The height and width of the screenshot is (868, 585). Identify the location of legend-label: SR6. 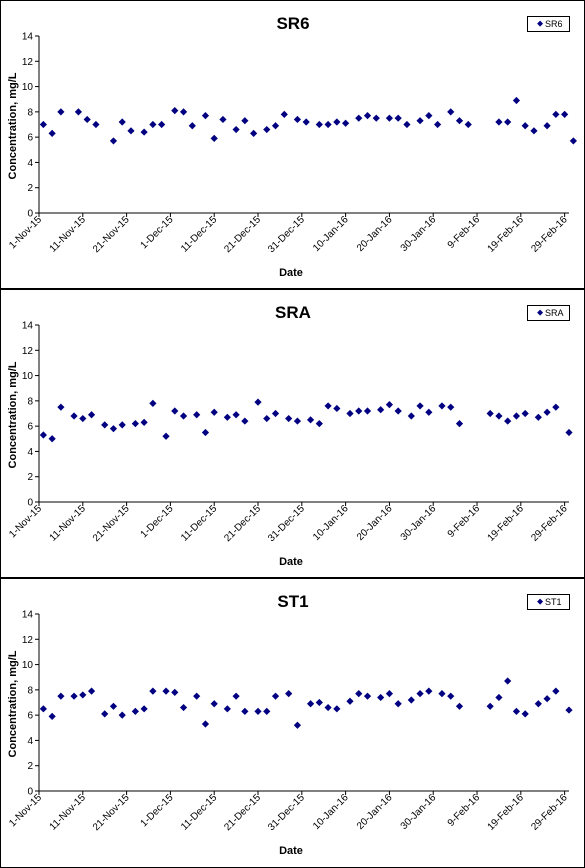
(554, 24).